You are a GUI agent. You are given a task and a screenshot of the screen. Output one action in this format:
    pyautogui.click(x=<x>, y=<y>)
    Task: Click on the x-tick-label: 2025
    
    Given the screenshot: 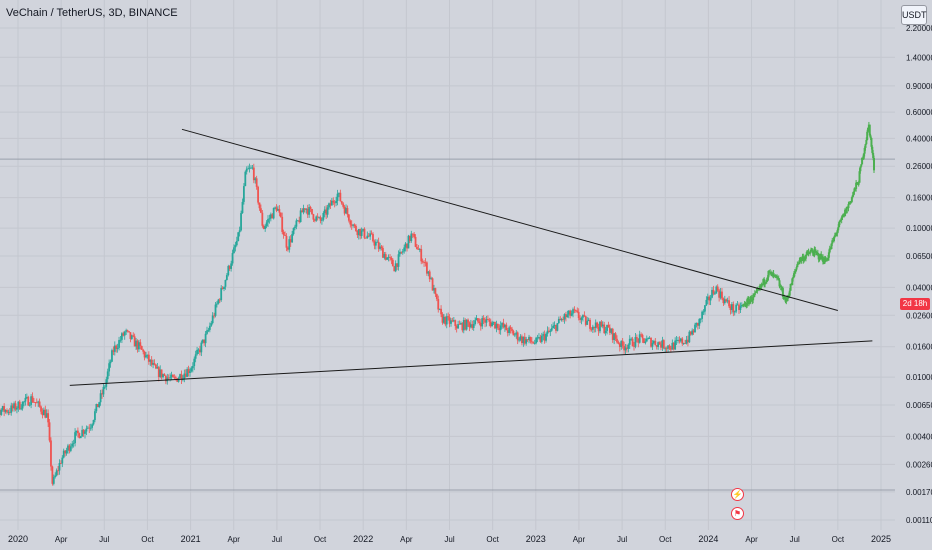 What is the action you would take?
    pyautogui.click(x=881, y=539)
    